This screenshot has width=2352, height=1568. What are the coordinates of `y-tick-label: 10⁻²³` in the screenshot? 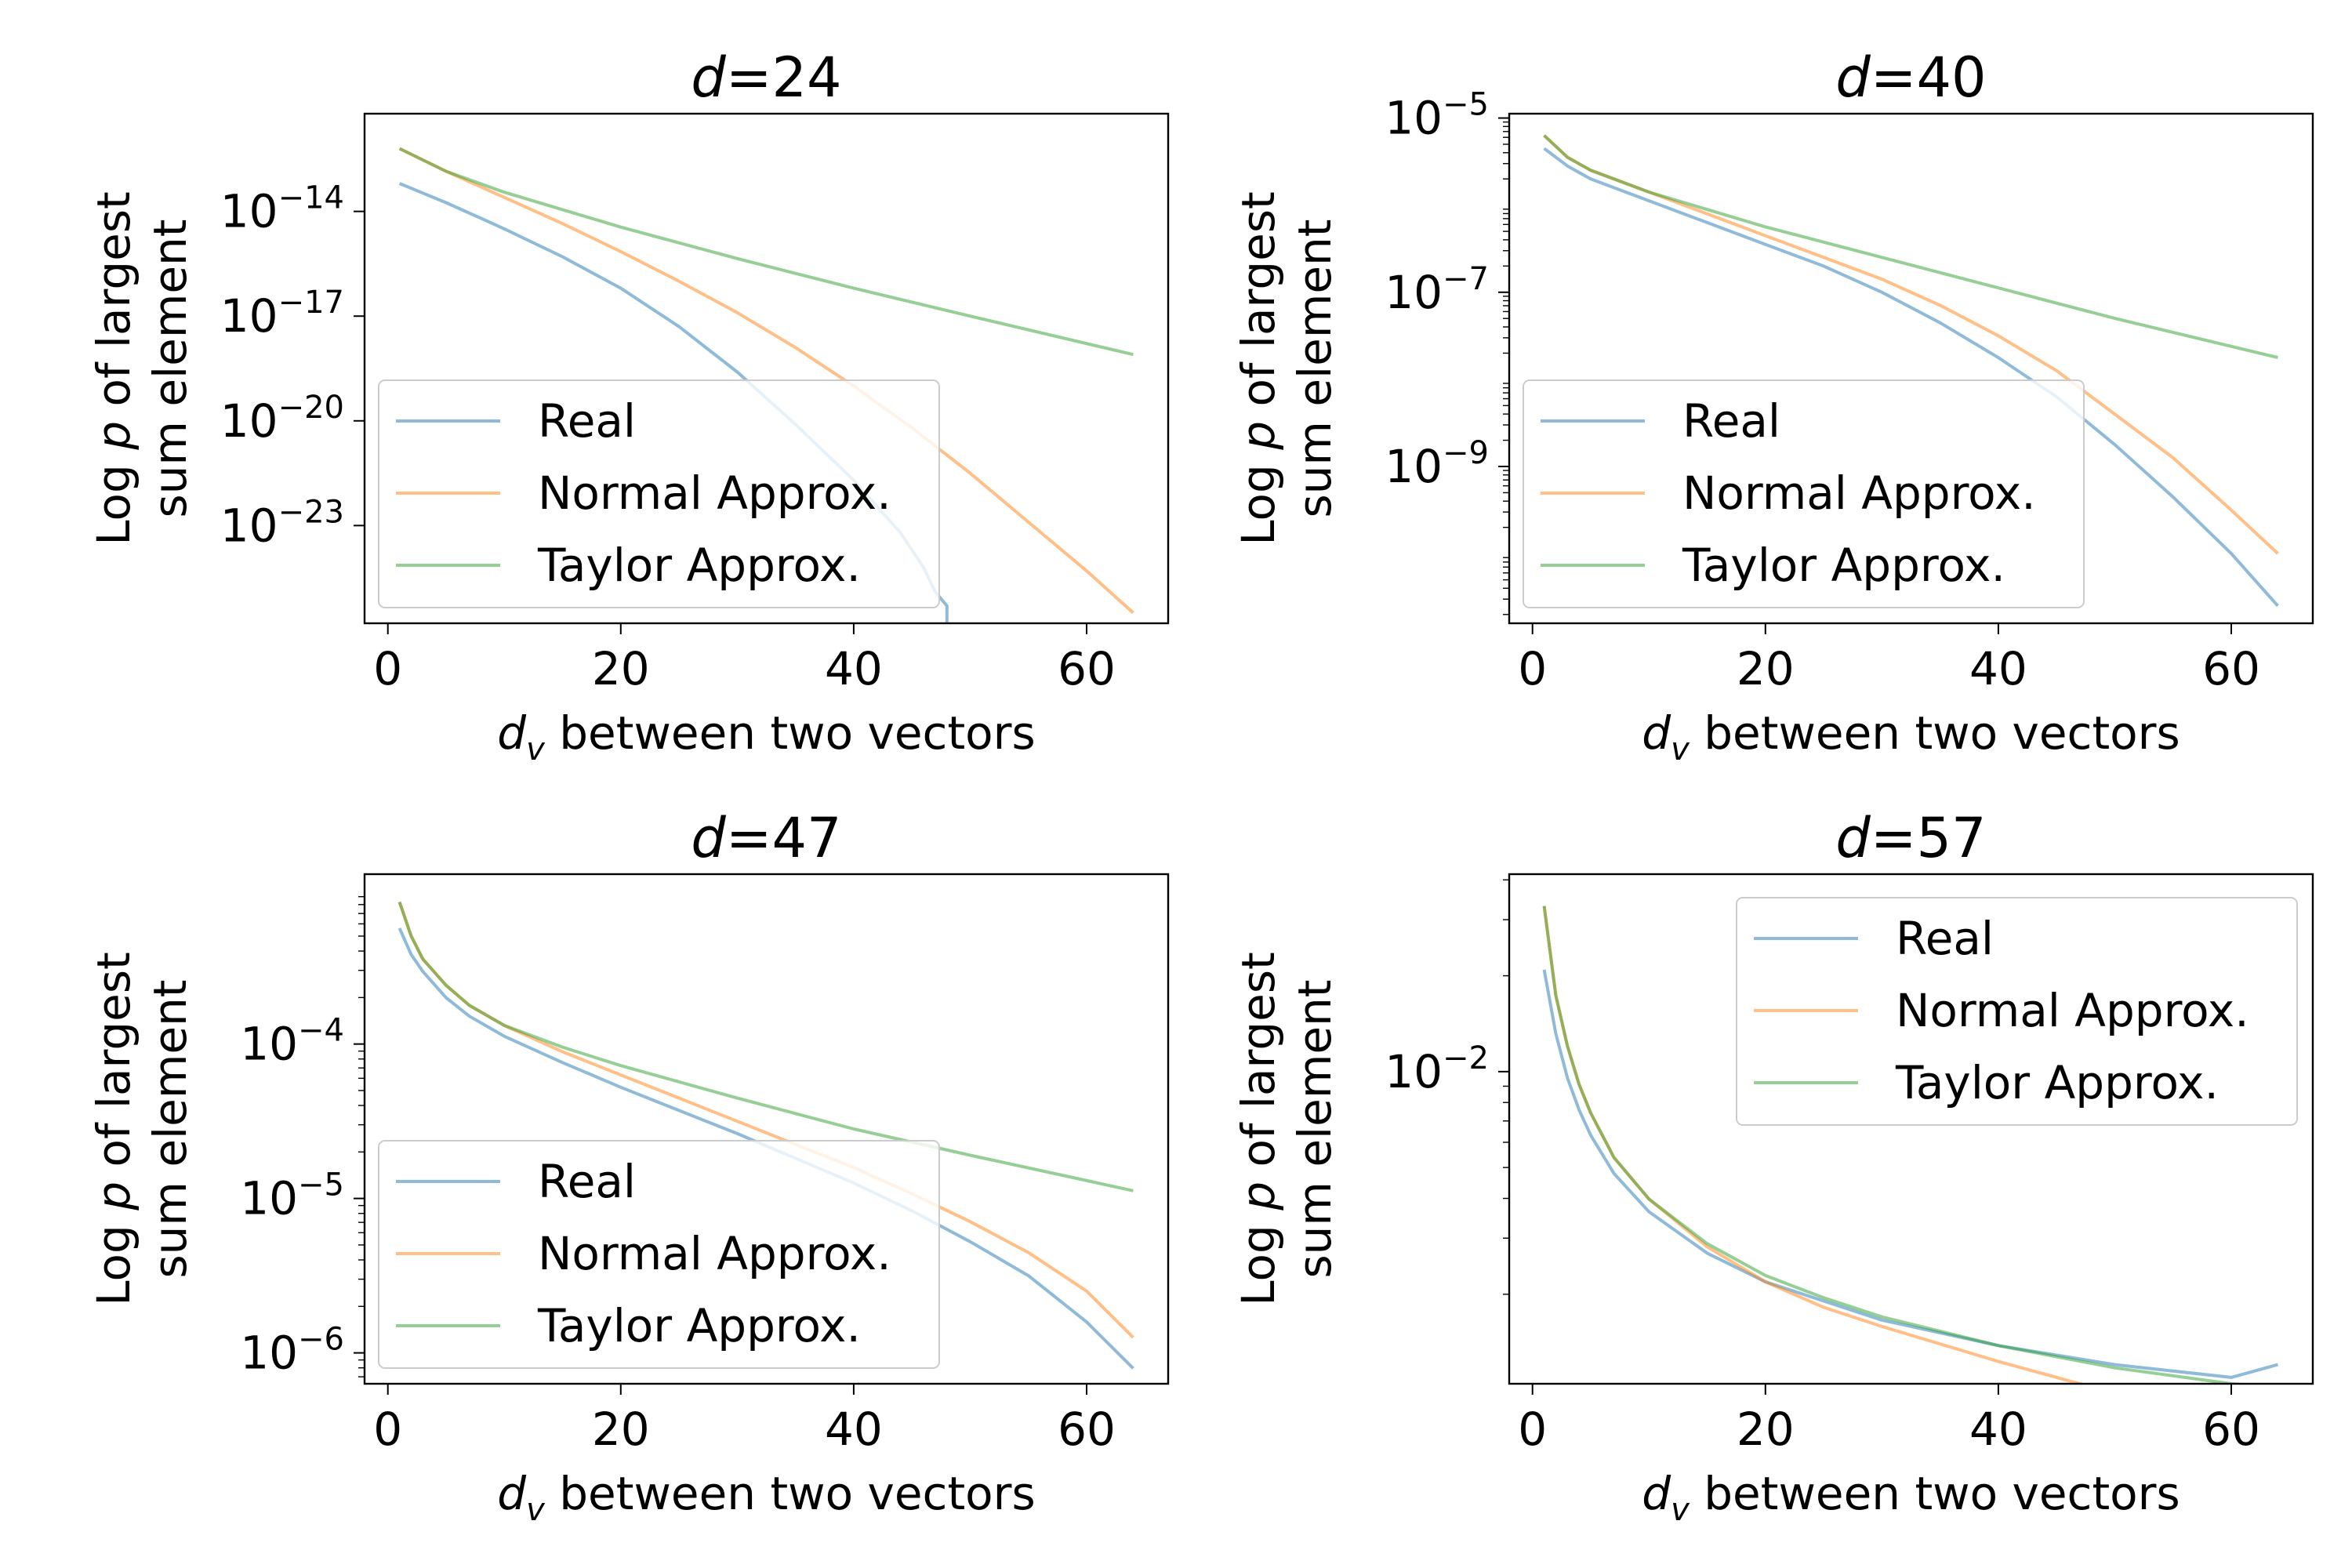 It's located at (282, 523).